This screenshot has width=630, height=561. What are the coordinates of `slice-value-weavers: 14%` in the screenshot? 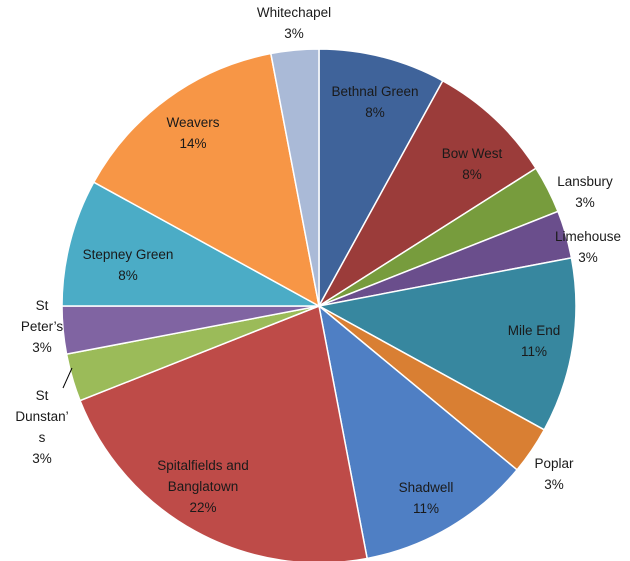 It's located at (192, 143).